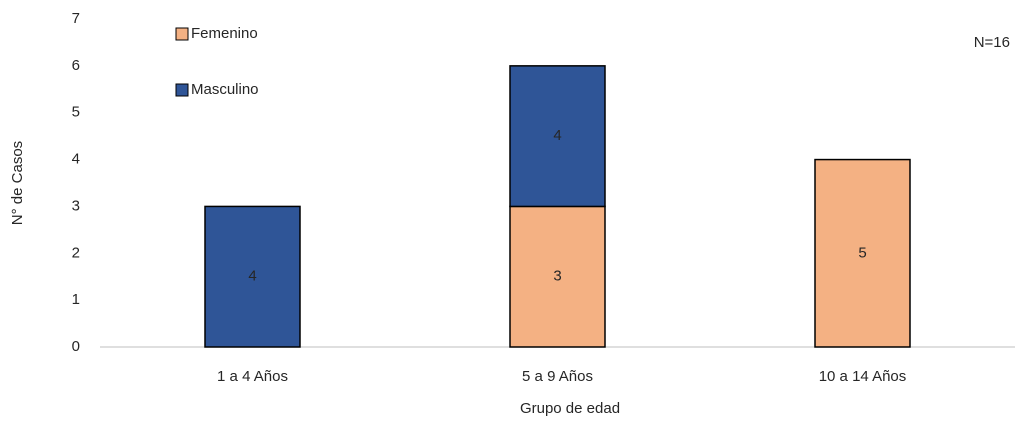  I want to click on y-tick-label: 4, so click(76, 159).